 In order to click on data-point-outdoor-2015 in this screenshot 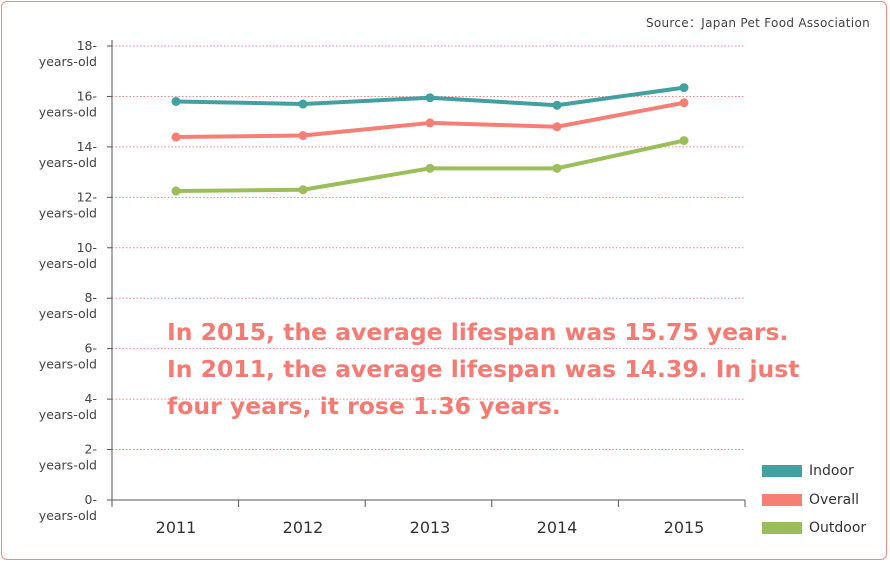, I will do `click(684, 141)`.